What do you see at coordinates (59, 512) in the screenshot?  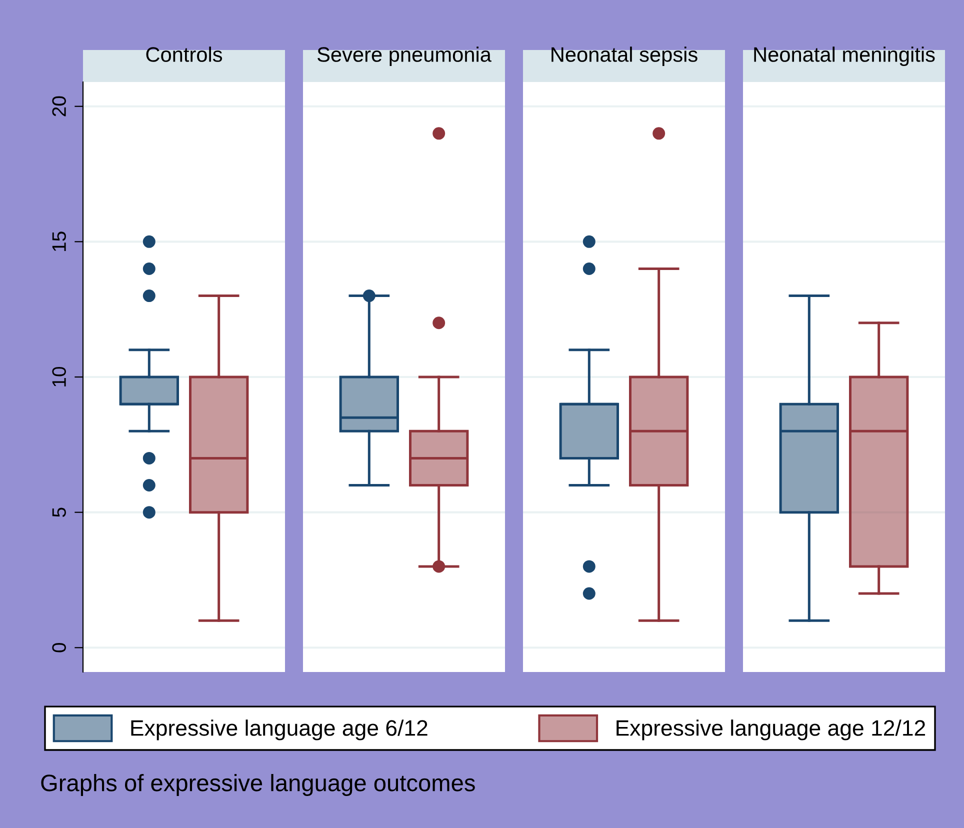 I see `y-tick-label: 5` at bounding box center [59, 512].